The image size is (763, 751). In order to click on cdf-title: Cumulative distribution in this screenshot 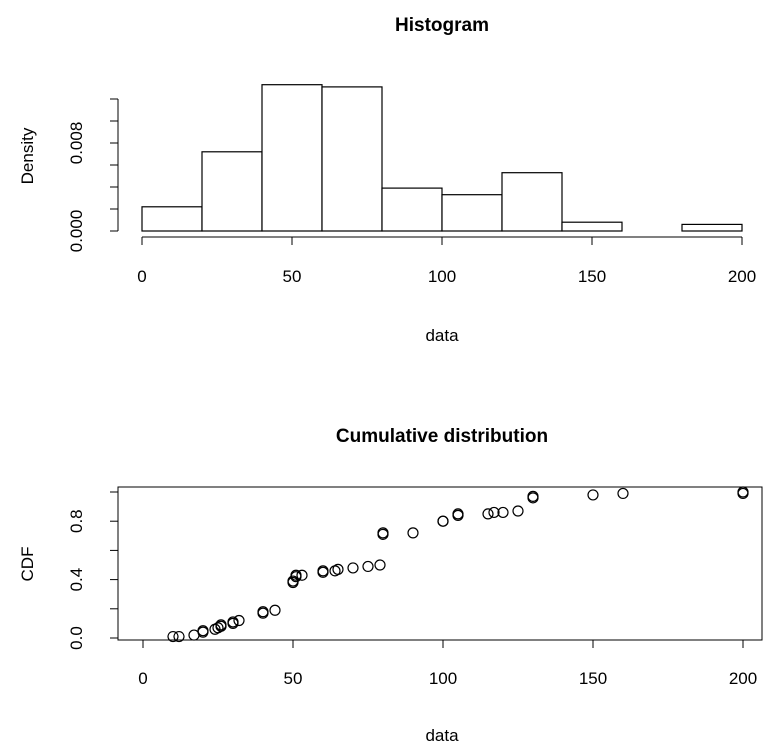, I will do `click(442, 436)`.